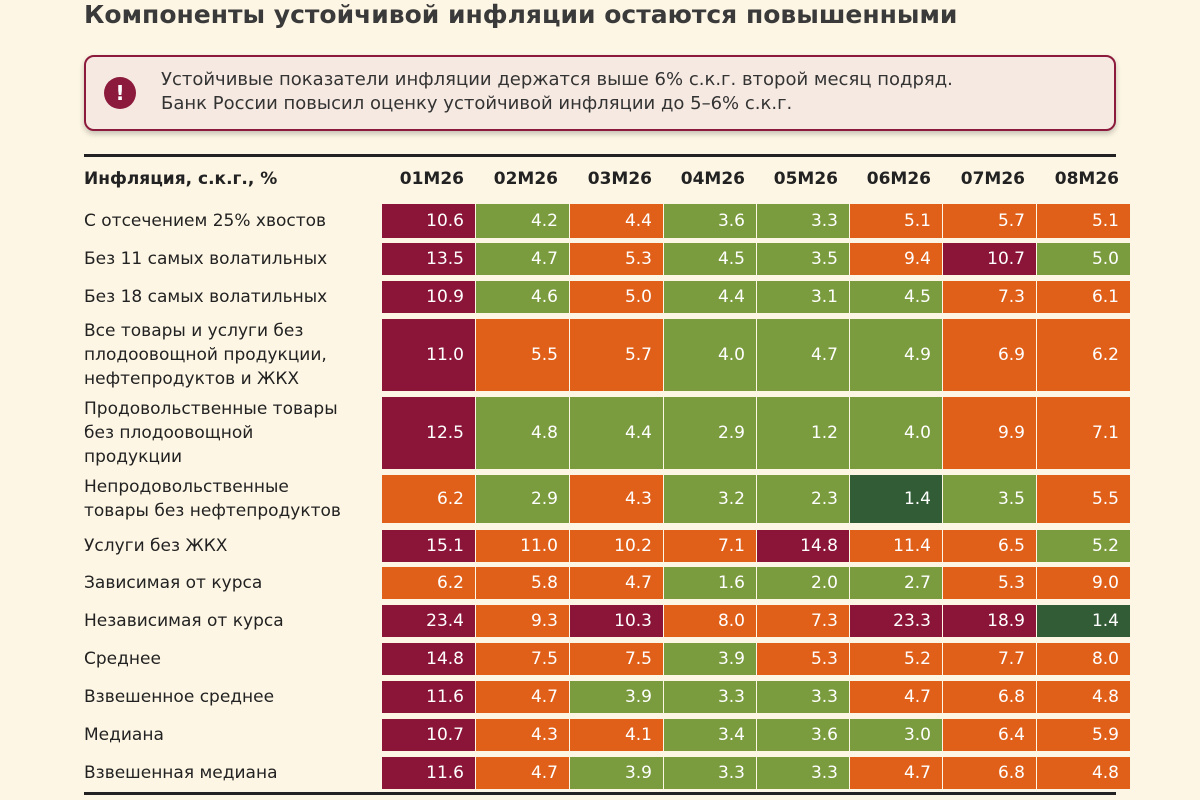 The width and height of the screenshot is (1200, 800). Describe the element at coordinates (522, 621) in the screenshot. I see `heatmap-cell: 9.3` at that location.